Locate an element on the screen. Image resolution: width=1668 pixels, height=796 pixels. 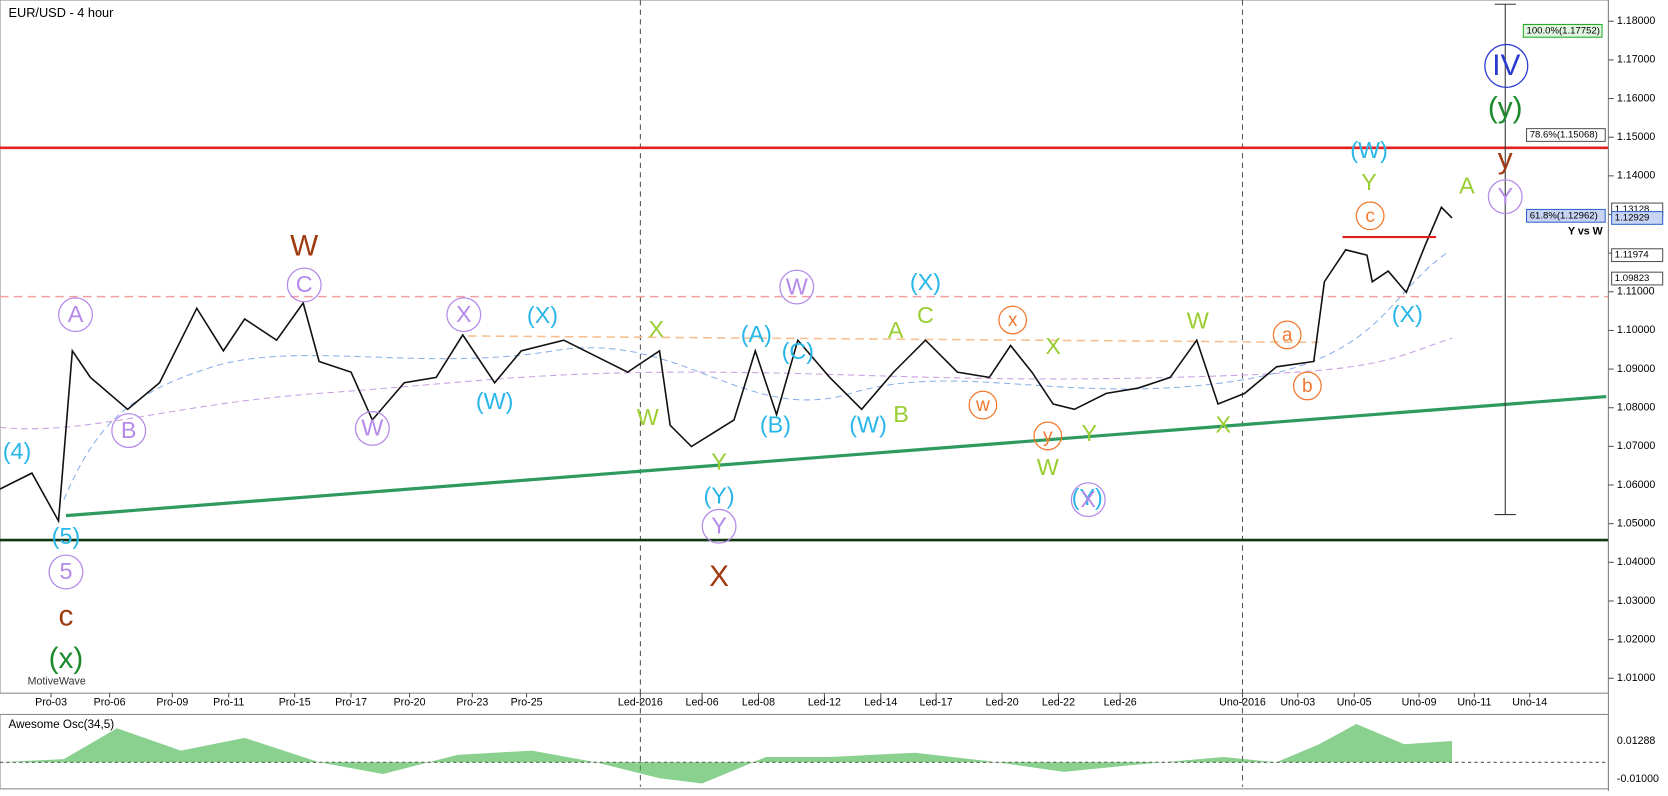
price-label: 1.08000 is located at coordinates (1636, 408).